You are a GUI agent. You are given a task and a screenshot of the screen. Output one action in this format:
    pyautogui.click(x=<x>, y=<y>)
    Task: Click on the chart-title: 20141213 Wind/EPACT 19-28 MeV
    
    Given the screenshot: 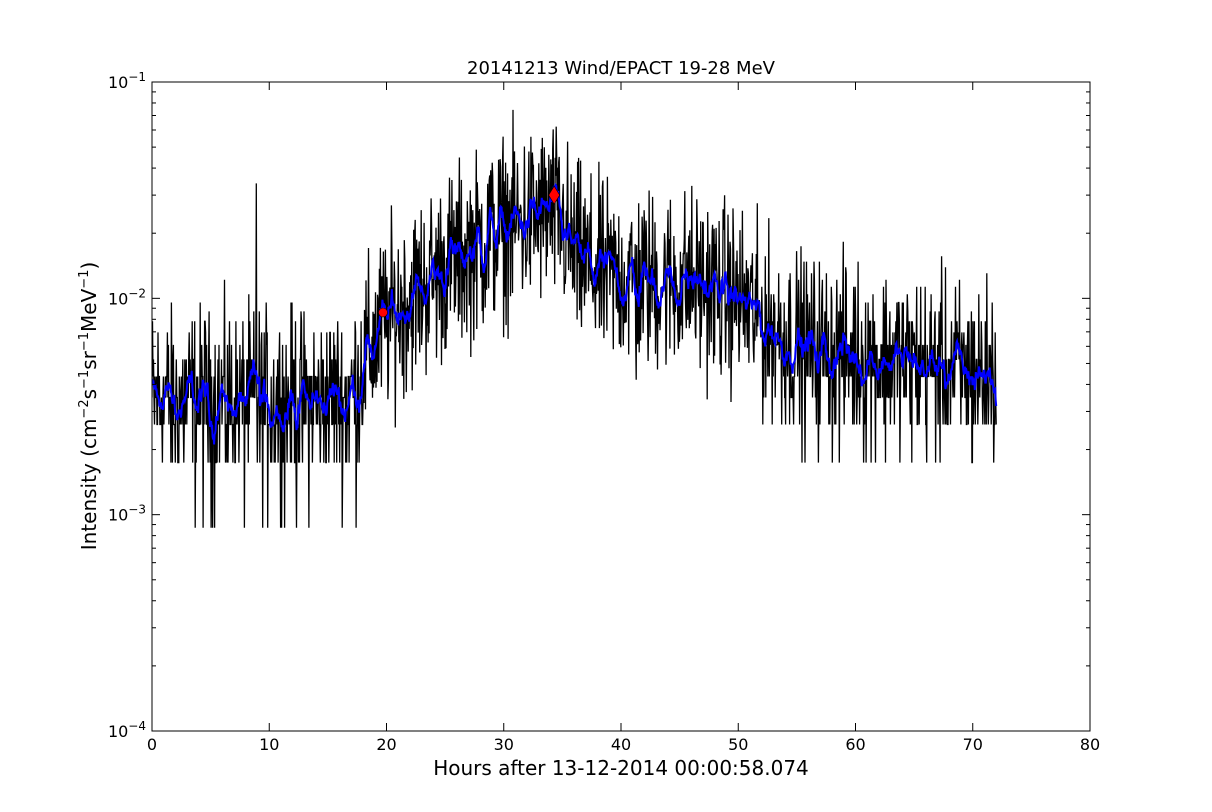 What is the action you would take?
    pyautogui.click(x=621, y=68)
    